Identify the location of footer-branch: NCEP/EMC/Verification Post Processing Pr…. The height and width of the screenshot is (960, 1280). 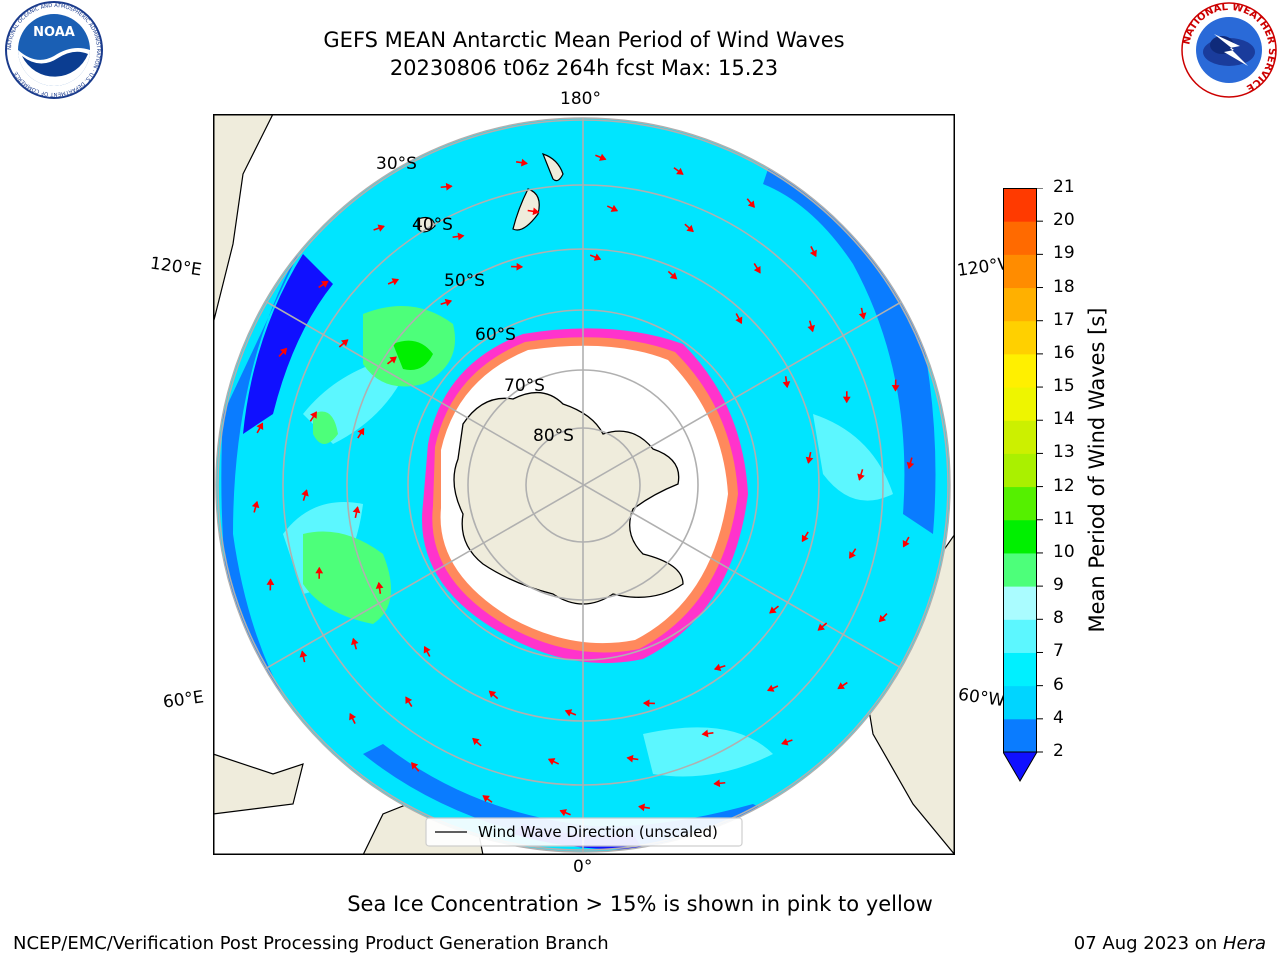
(311, 943).